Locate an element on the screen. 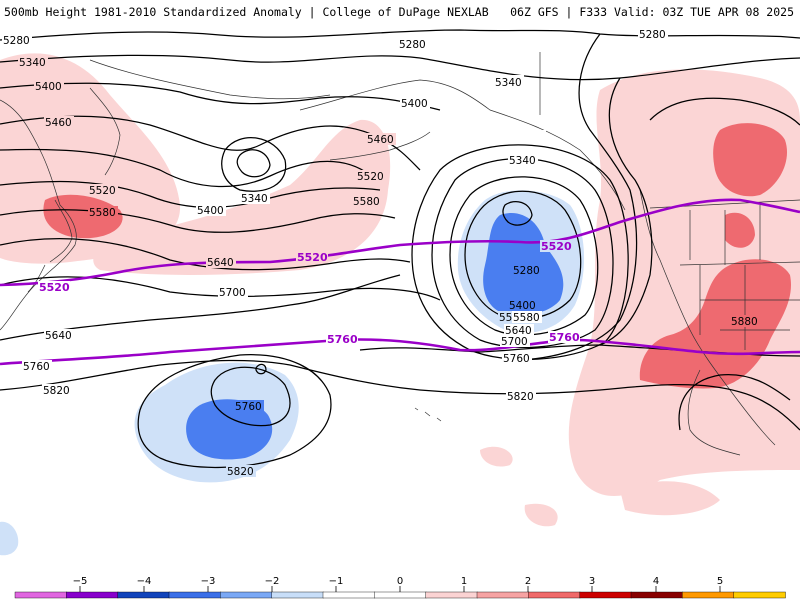  anomaly-core-canada is located at coordinates (750, 160).